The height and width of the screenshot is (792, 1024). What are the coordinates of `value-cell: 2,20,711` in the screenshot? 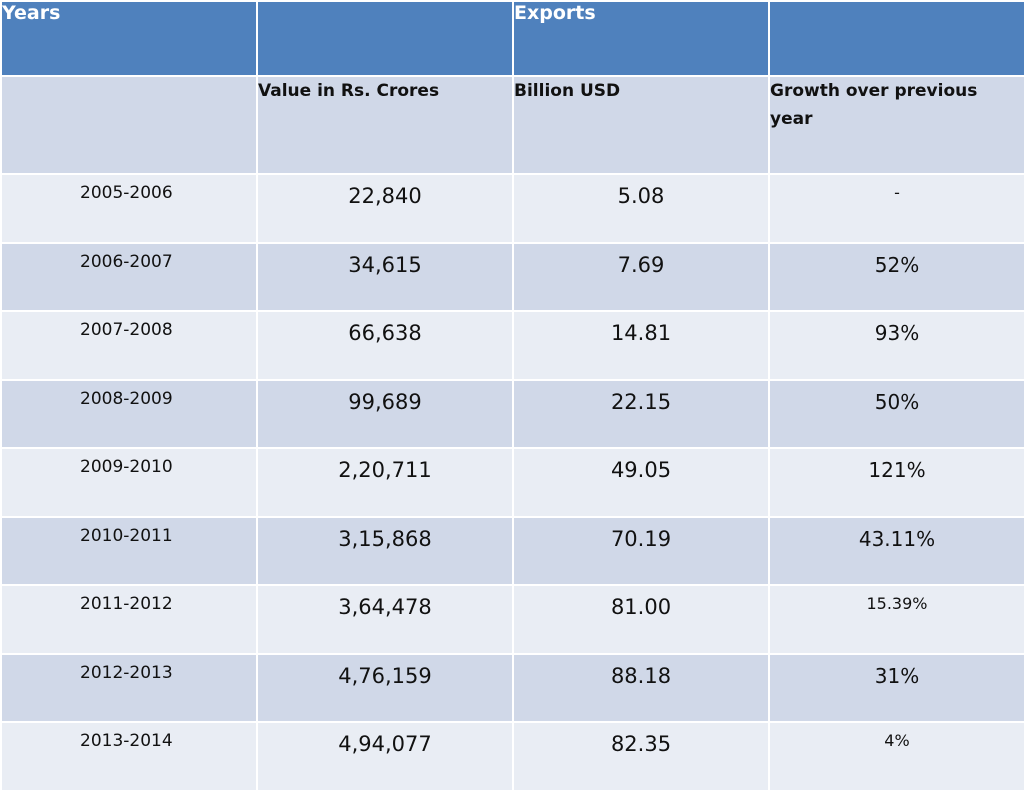 It's located at (385, 482).